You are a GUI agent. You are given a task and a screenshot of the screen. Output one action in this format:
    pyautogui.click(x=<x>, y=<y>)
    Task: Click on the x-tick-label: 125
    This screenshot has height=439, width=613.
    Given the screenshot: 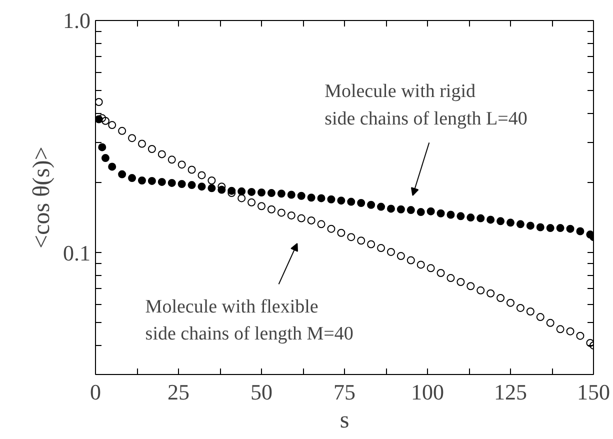 What is the action you would take?
    pyautogui.click(x=510, y=392)
    